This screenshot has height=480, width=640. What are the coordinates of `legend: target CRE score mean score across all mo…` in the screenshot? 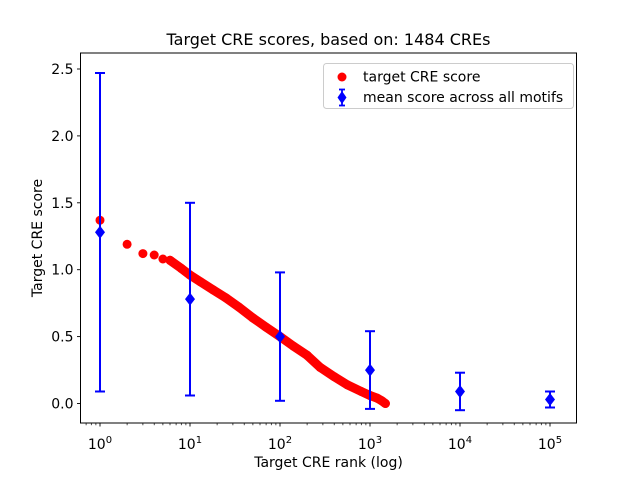 It's located at (448, 86).